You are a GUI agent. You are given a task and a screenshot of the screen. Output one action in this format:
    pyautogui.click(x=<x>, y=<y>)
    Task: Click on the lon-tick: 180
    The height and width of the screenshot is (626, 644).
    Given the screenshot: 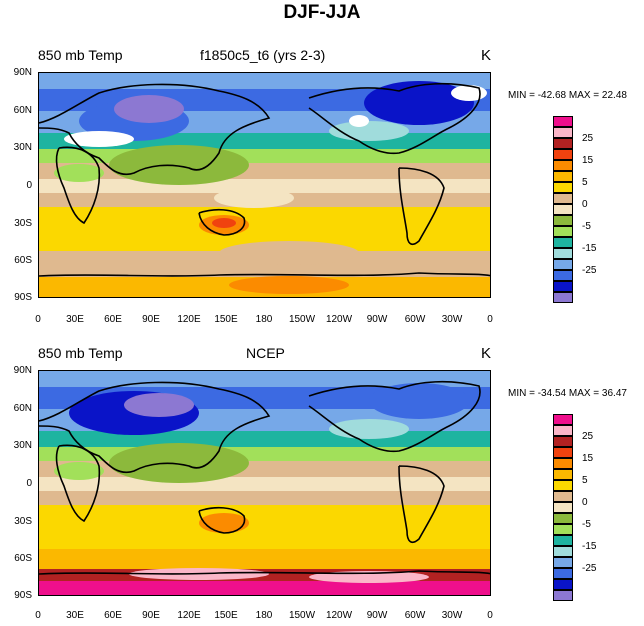 What is the action you would take?
    pyautogui.click(x=264, y=319)
    